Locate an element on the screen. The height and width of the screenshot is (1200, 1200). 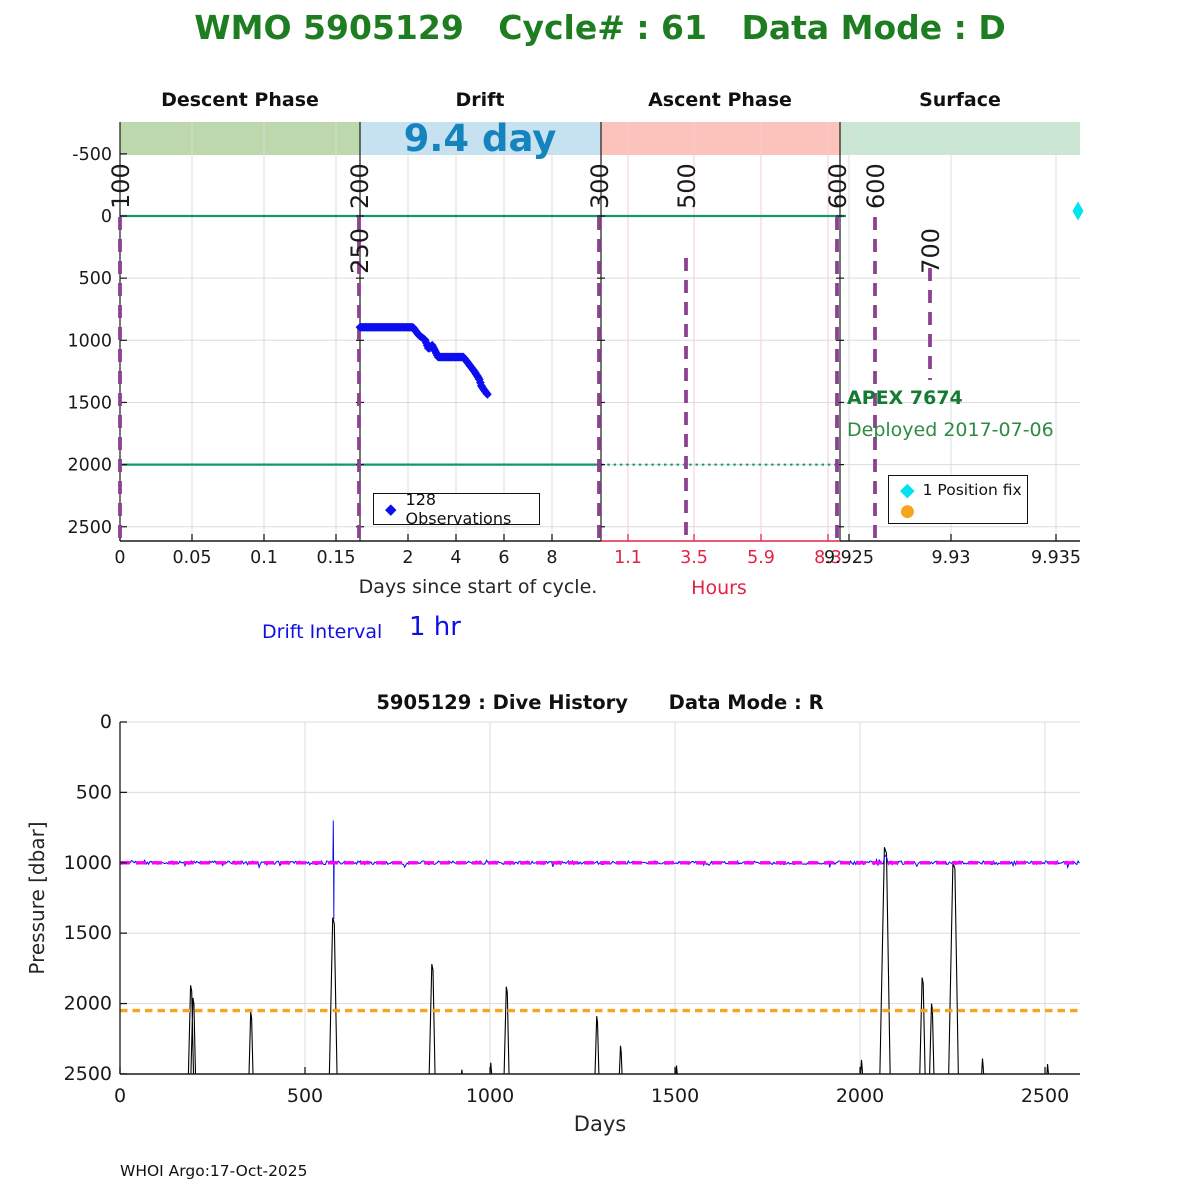
observations-legend-label: 128 Observations is located at coordinates (458, 509).